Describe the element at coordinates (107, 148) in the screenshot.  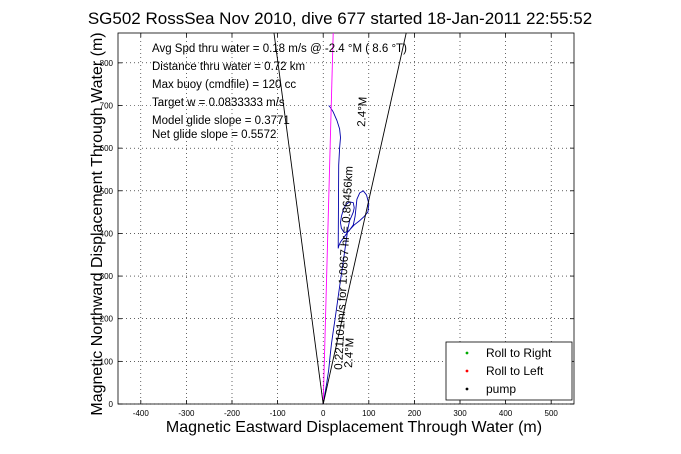
I see `y-tick-label: 600` at that location.